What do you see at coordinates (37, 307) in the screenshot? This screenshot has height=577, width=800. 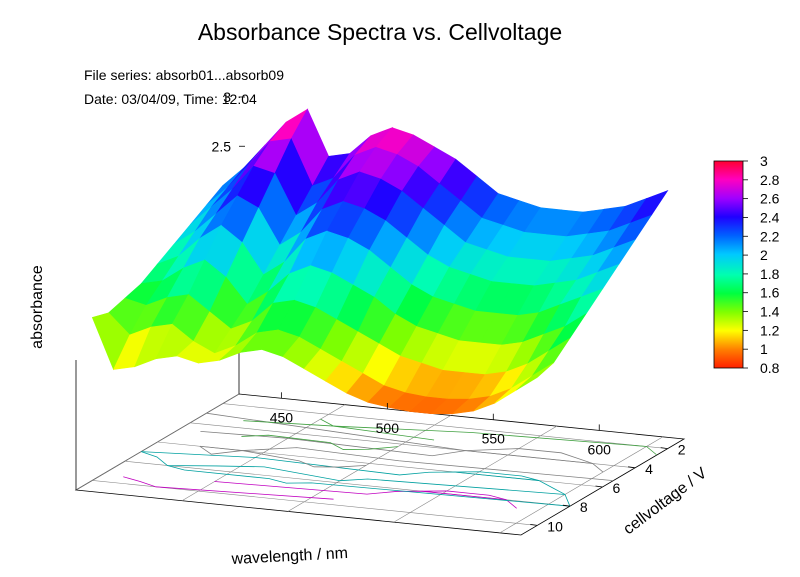 I see `z-axis-label: absorbance` at bounding box center [37, 307].